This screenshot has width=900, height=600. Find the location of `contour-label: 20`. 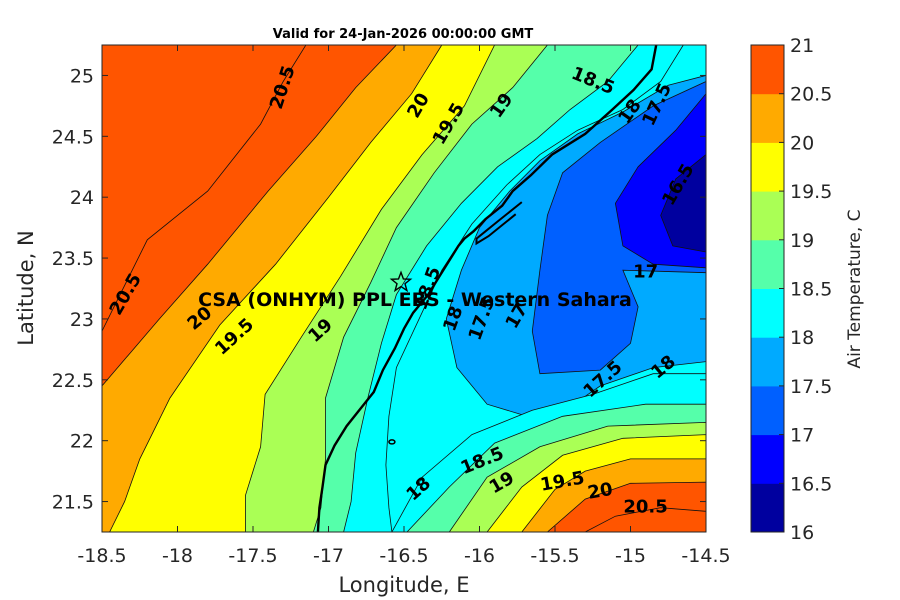

contour-label: 20 is located at coordinates (600, 491).